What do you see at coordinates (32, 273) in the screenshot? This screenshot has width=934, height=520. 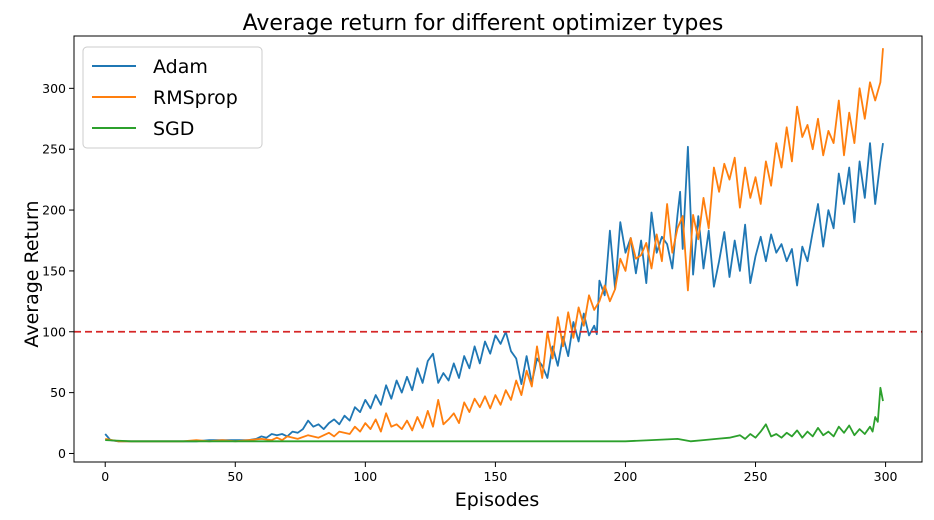 I see `y-axis-label: Average Return` at bounding box center [32, 273].